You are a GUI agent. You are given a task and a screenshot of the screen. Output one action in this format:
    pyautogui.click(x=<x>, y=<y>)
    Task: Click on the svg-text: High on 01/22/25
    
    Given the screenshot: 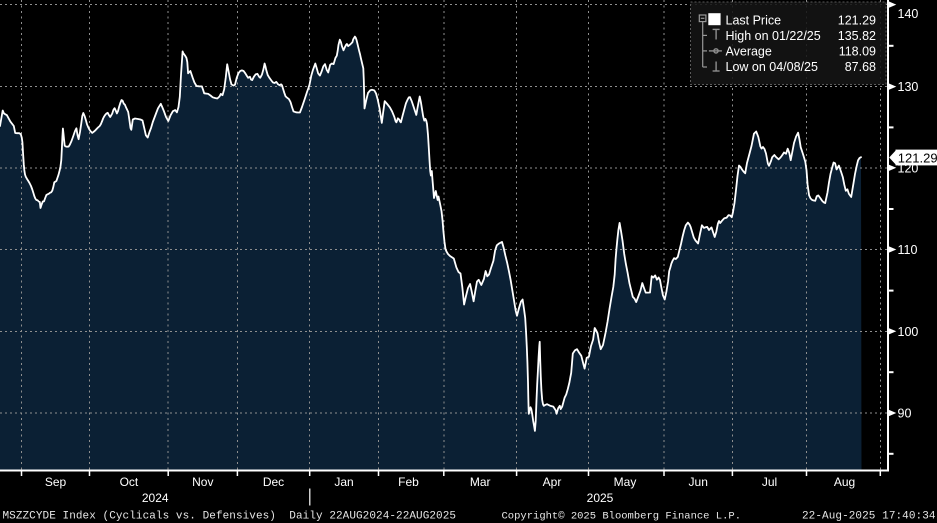 What is the action you would take?
    pyautogui.click(x=773, y=36)
    